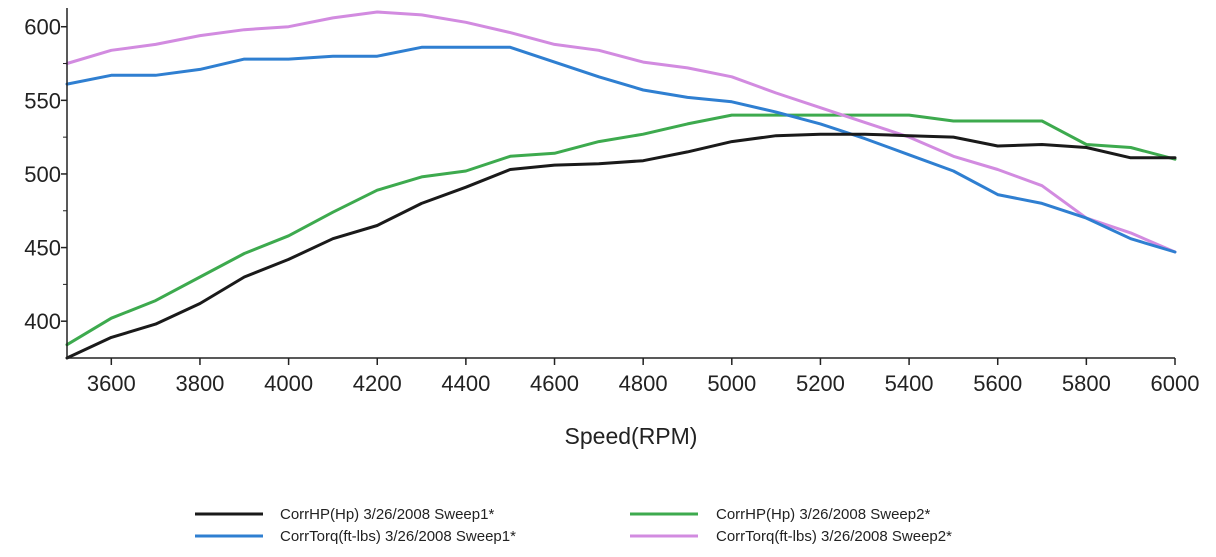 The width and height of the screenshot is (1216, 557). What do you see at coordinates (387, 514) in the screenshot?
I see `legend-label: CorrHP(Hp) 3/26/2008 Sweep1*` at bounding box center [387, 514].